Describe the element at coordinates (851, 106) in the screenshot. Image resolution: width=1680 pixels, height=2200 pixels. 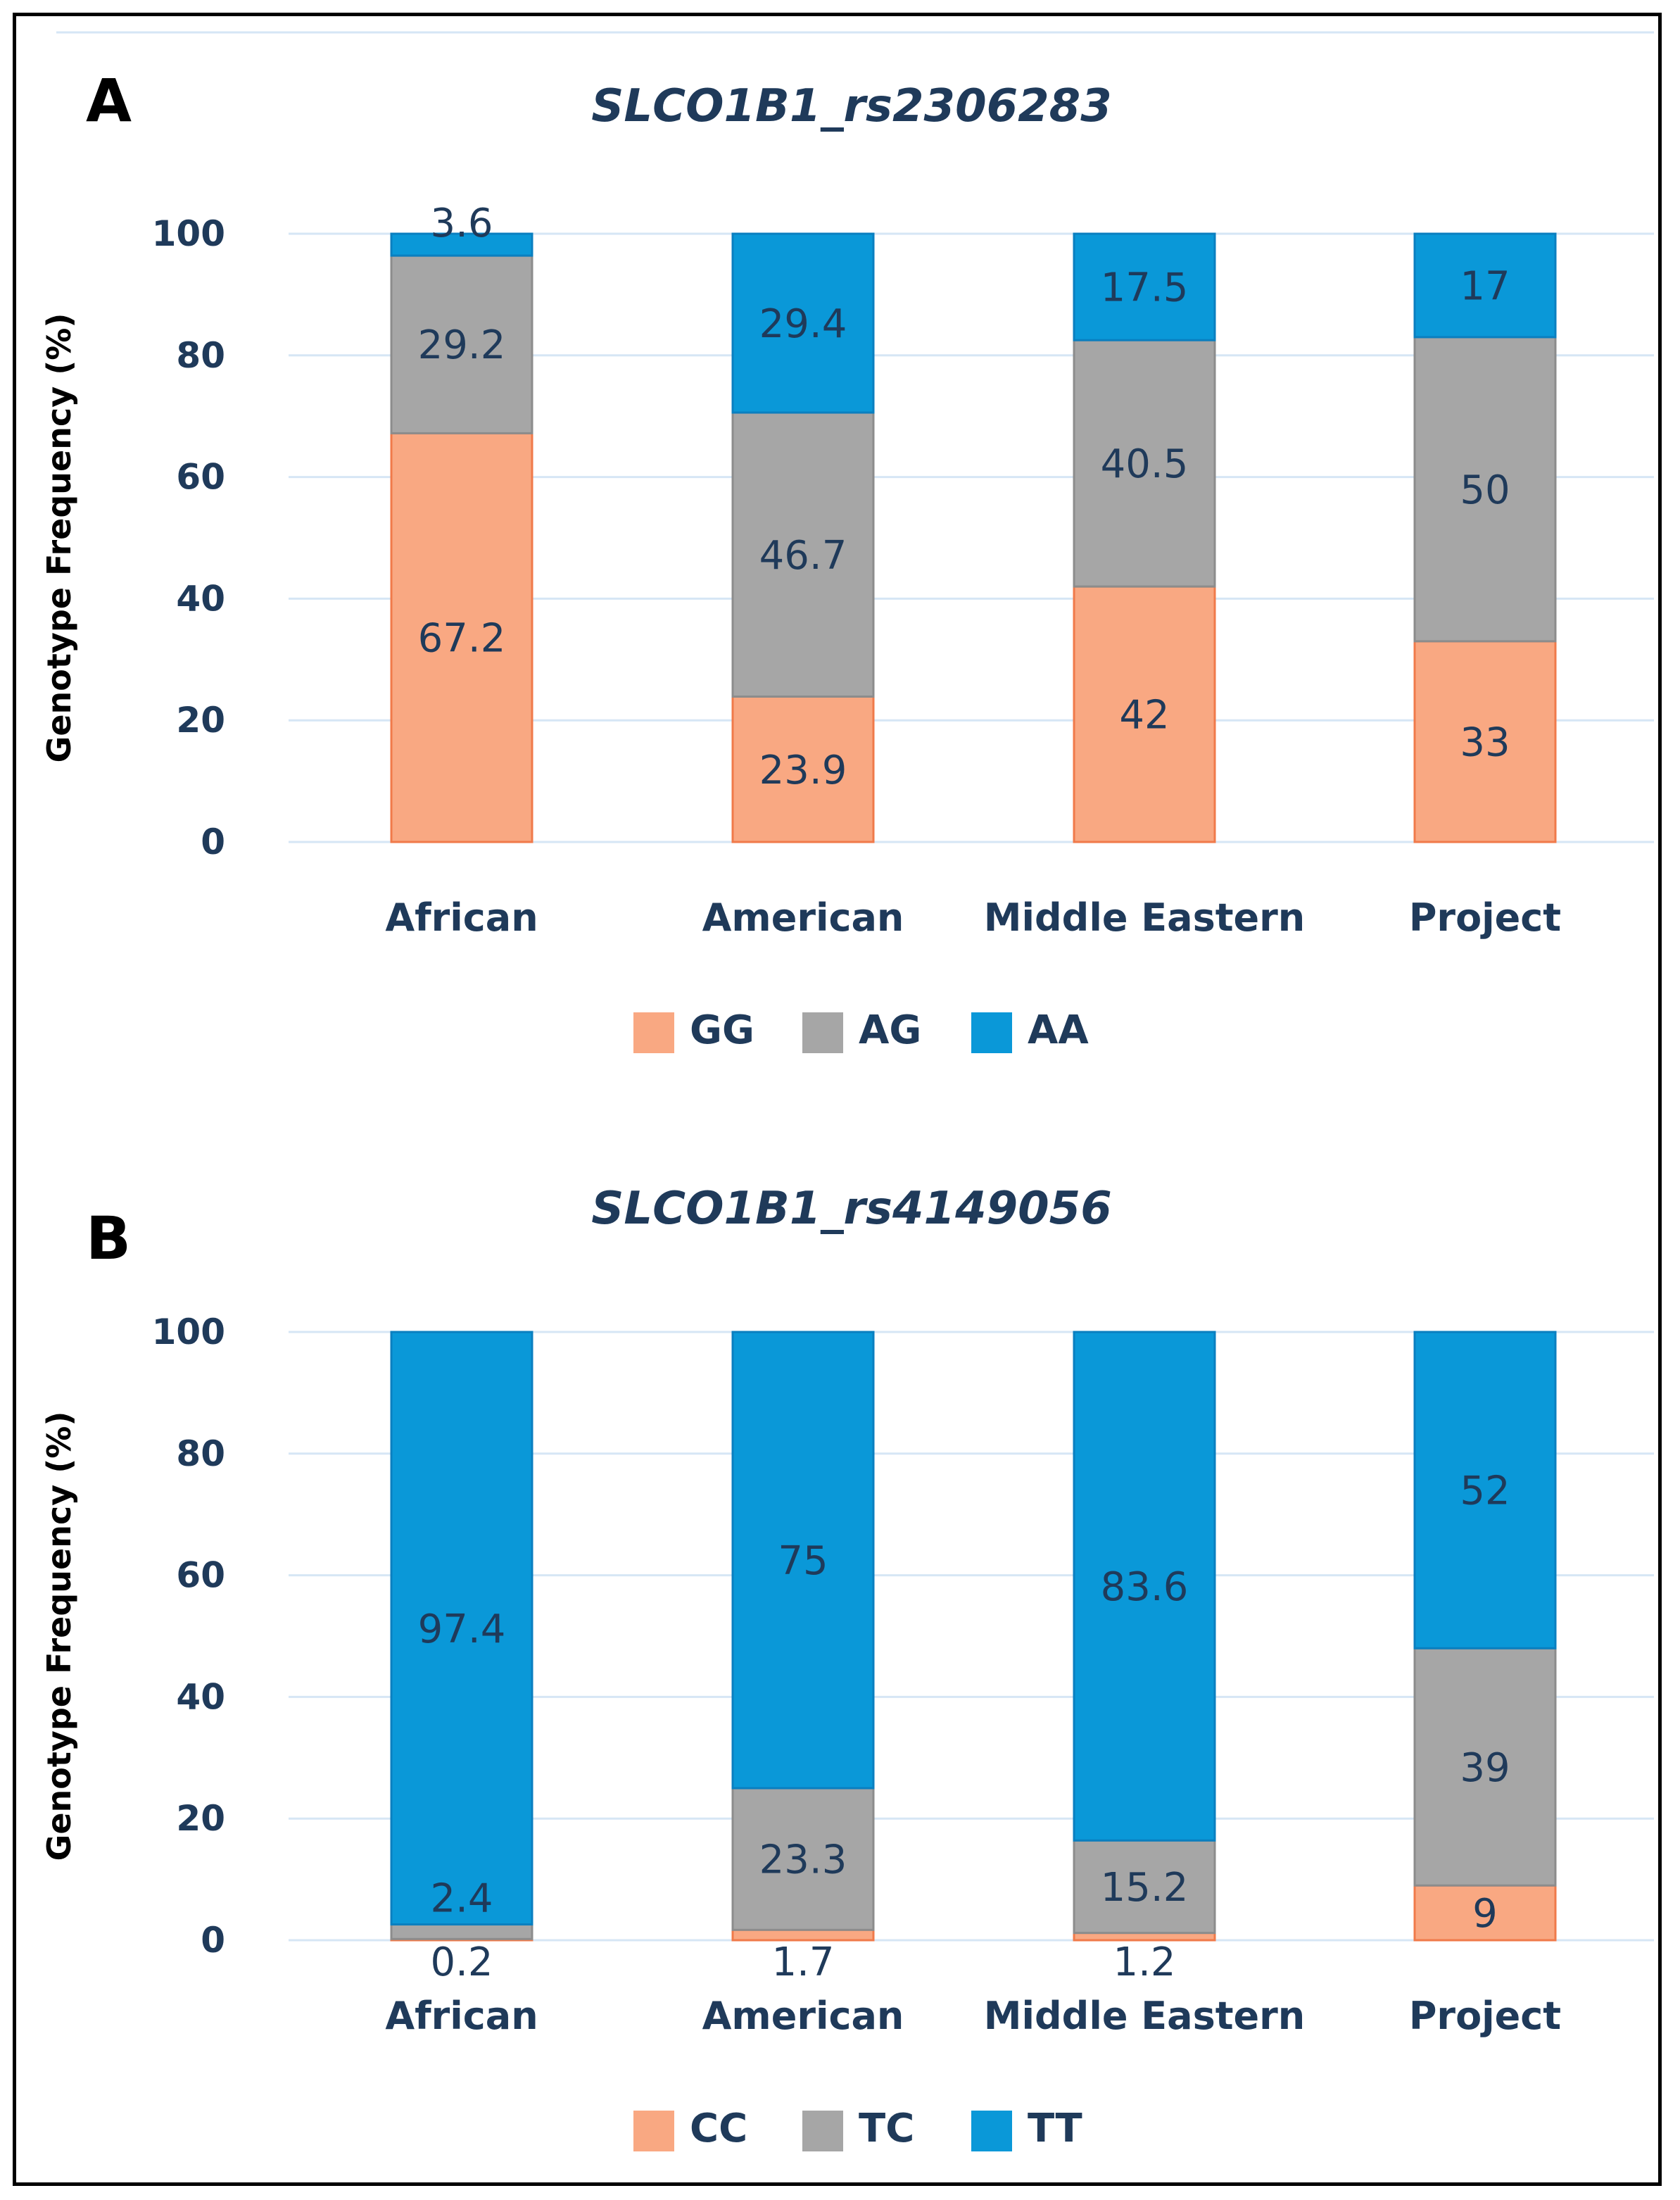
I see `chart-title: SLCO1B1_rs2306283` at that location.